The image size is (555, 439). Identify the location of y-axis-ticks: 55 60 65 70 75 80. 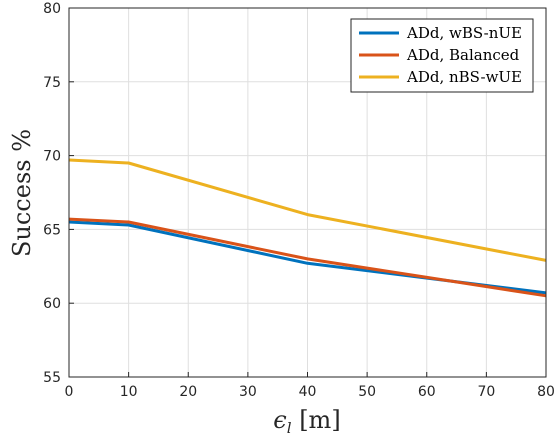
(58, 193).